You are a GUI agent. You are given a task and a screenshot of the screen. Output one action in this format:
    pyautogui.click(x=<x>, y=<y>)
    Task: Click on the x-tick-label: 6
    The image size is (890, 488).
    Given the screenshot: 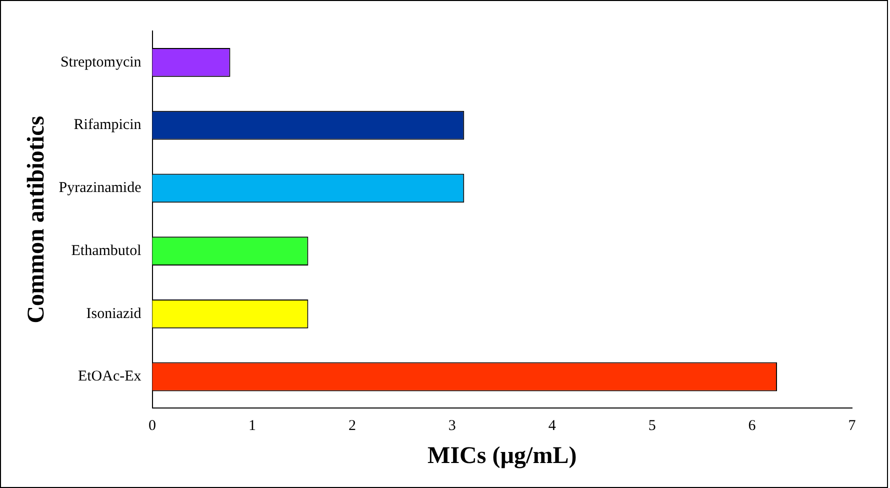 What is the action you would take?
    pyautogui.click(x=752, y=426)
    